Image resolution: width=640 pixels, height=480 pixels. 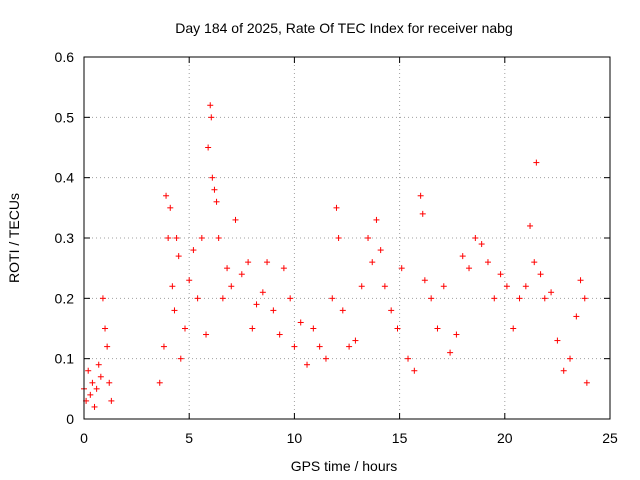 I want to click on y-tick-label: 0.5, so click(x=65, y=117).